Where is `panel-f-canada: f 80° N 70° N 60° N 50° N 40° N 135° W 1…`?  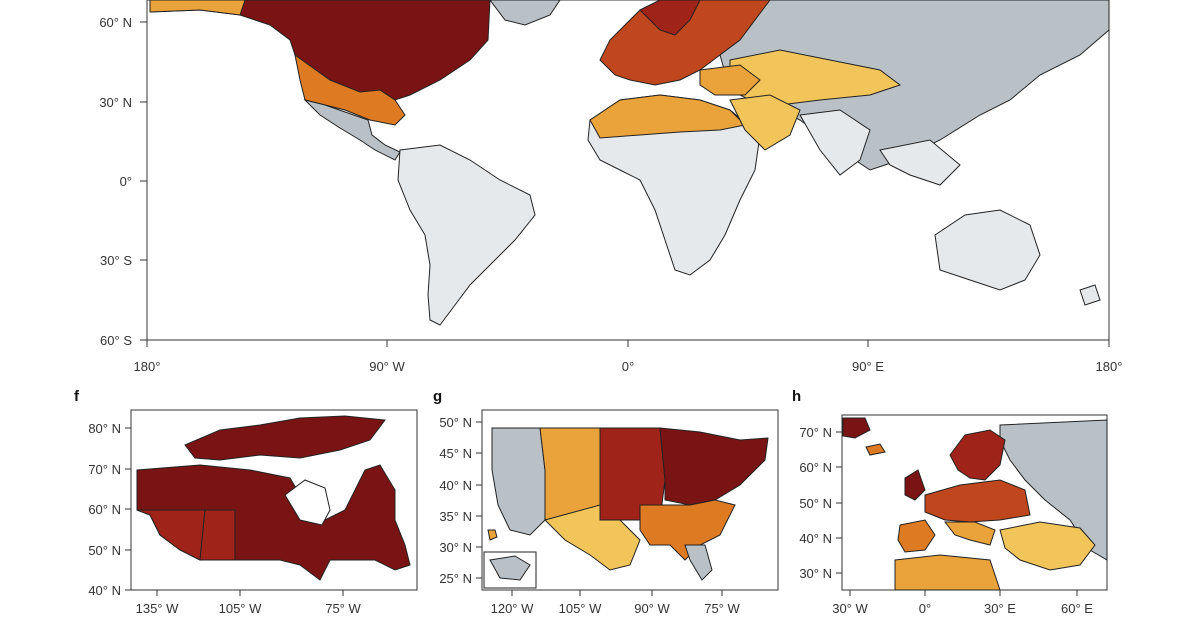 panel-f-canada: f 80° N 70° N 60° N 50° N 40° N 135° W 1… is located at coordinates (246, 502).